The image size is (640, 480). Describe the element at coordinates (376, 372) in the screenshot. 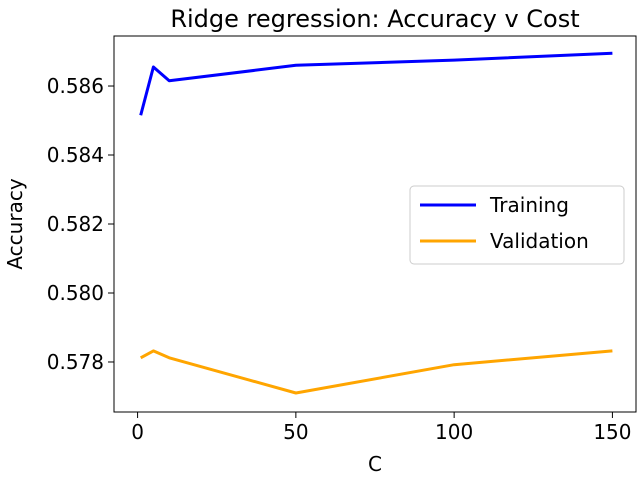

I see `series-line-validation` at that location.